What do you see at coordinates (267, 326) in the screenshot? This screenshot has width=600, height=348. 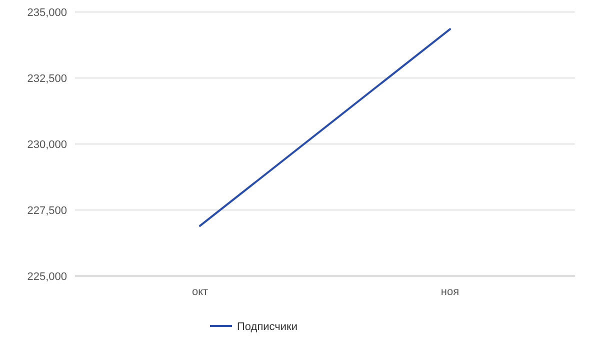 I see `legend-label: Подписчики` at bounding box center [267, 326].